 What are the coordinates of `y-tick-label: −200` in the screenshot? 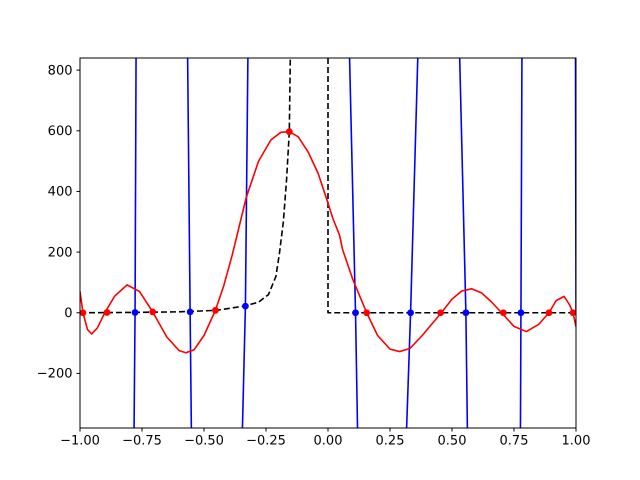 It's located at (54, 374).